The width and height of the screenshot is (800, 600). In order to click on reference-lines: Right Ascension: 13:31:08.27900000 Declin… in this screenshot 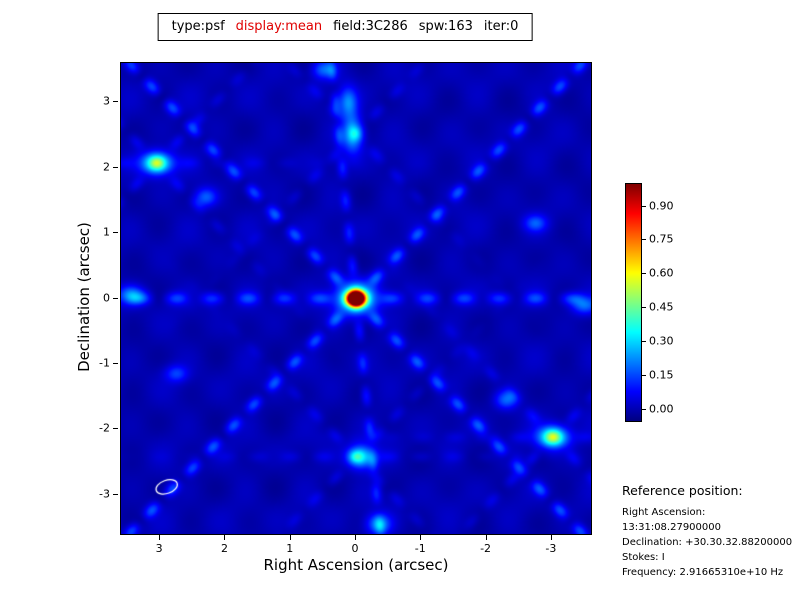, I will do `click(711, 542)`.